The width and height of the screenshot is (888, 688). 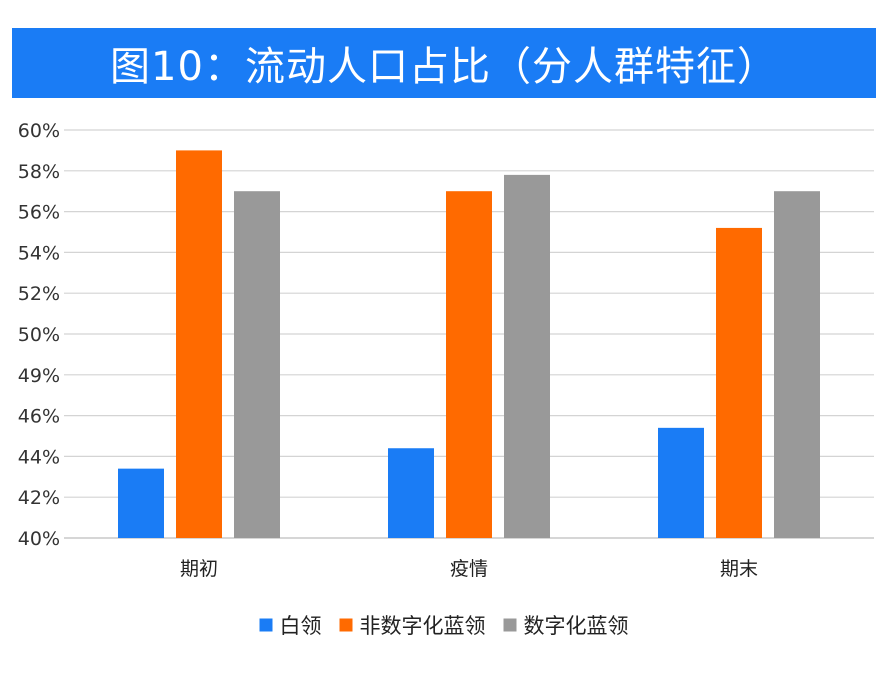 I want to click on legend-label: 非数字化蓝领, so click(x=423, y=626).